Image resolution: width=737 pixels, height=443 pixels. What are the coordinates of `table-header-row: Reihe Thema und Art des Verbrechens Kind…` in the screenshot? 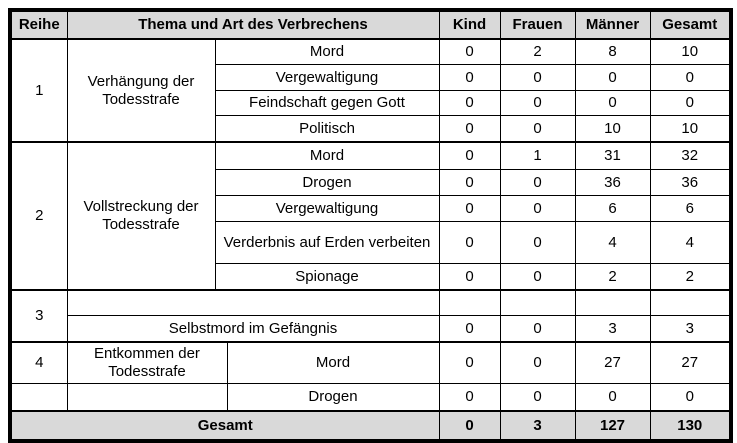 It's located at (370, 24).